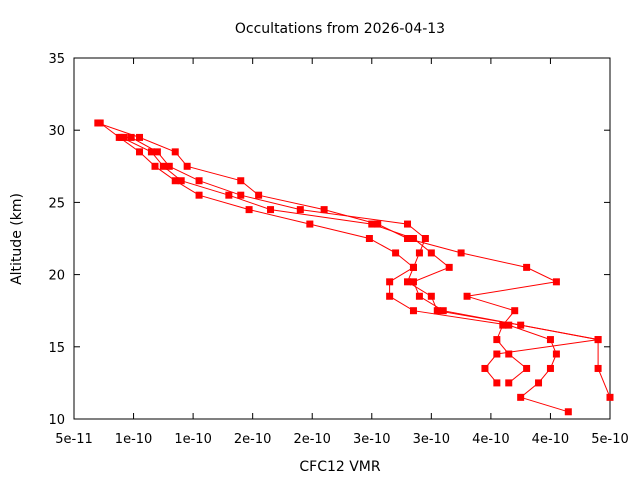 The image size is (640, 480). I want to click on chart-title: Occultations from 2026-04-13, so click(340, 29).